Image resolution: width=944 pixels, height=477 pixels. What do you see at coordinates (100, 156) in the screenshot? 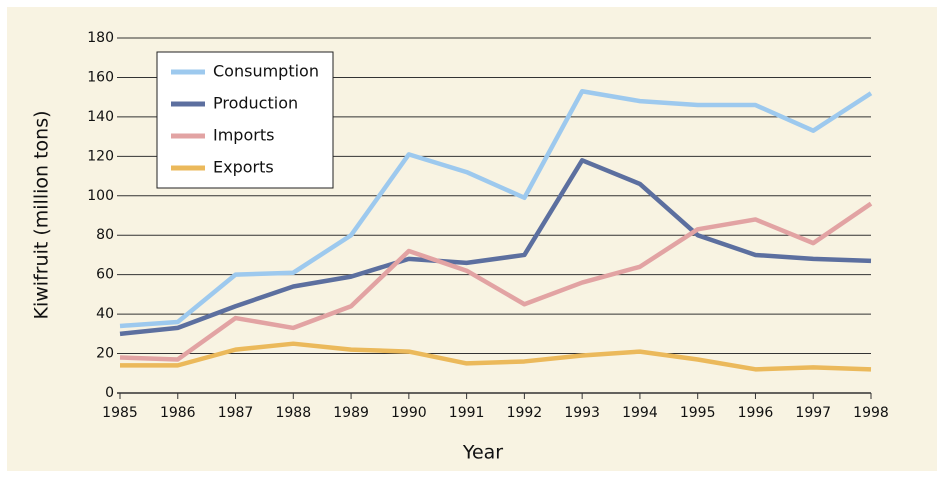
I see `y-tick-label: 120` at bounding box center [100, 156].